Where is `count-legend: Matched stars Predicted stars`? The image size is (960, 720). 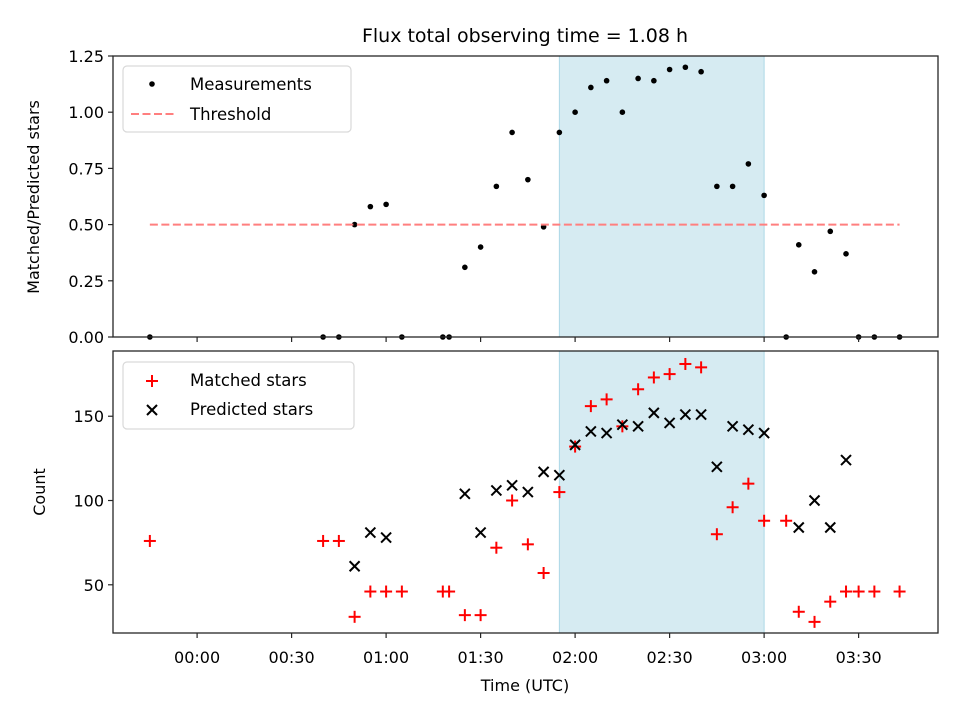
count-legend: Matched stars Predicted stars is located at coordinates (238, 395).